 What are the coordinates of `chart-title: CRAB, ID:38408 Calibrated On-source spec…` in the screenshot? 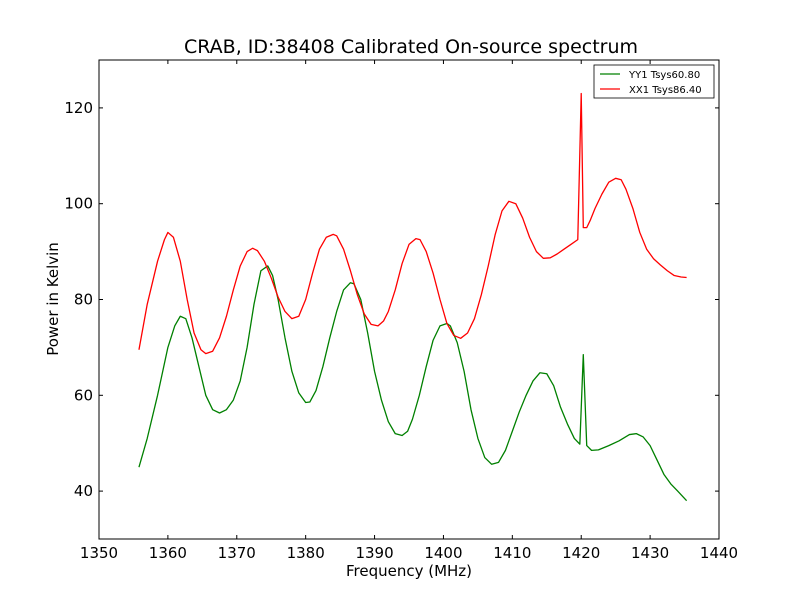 It's located at (411, 47).